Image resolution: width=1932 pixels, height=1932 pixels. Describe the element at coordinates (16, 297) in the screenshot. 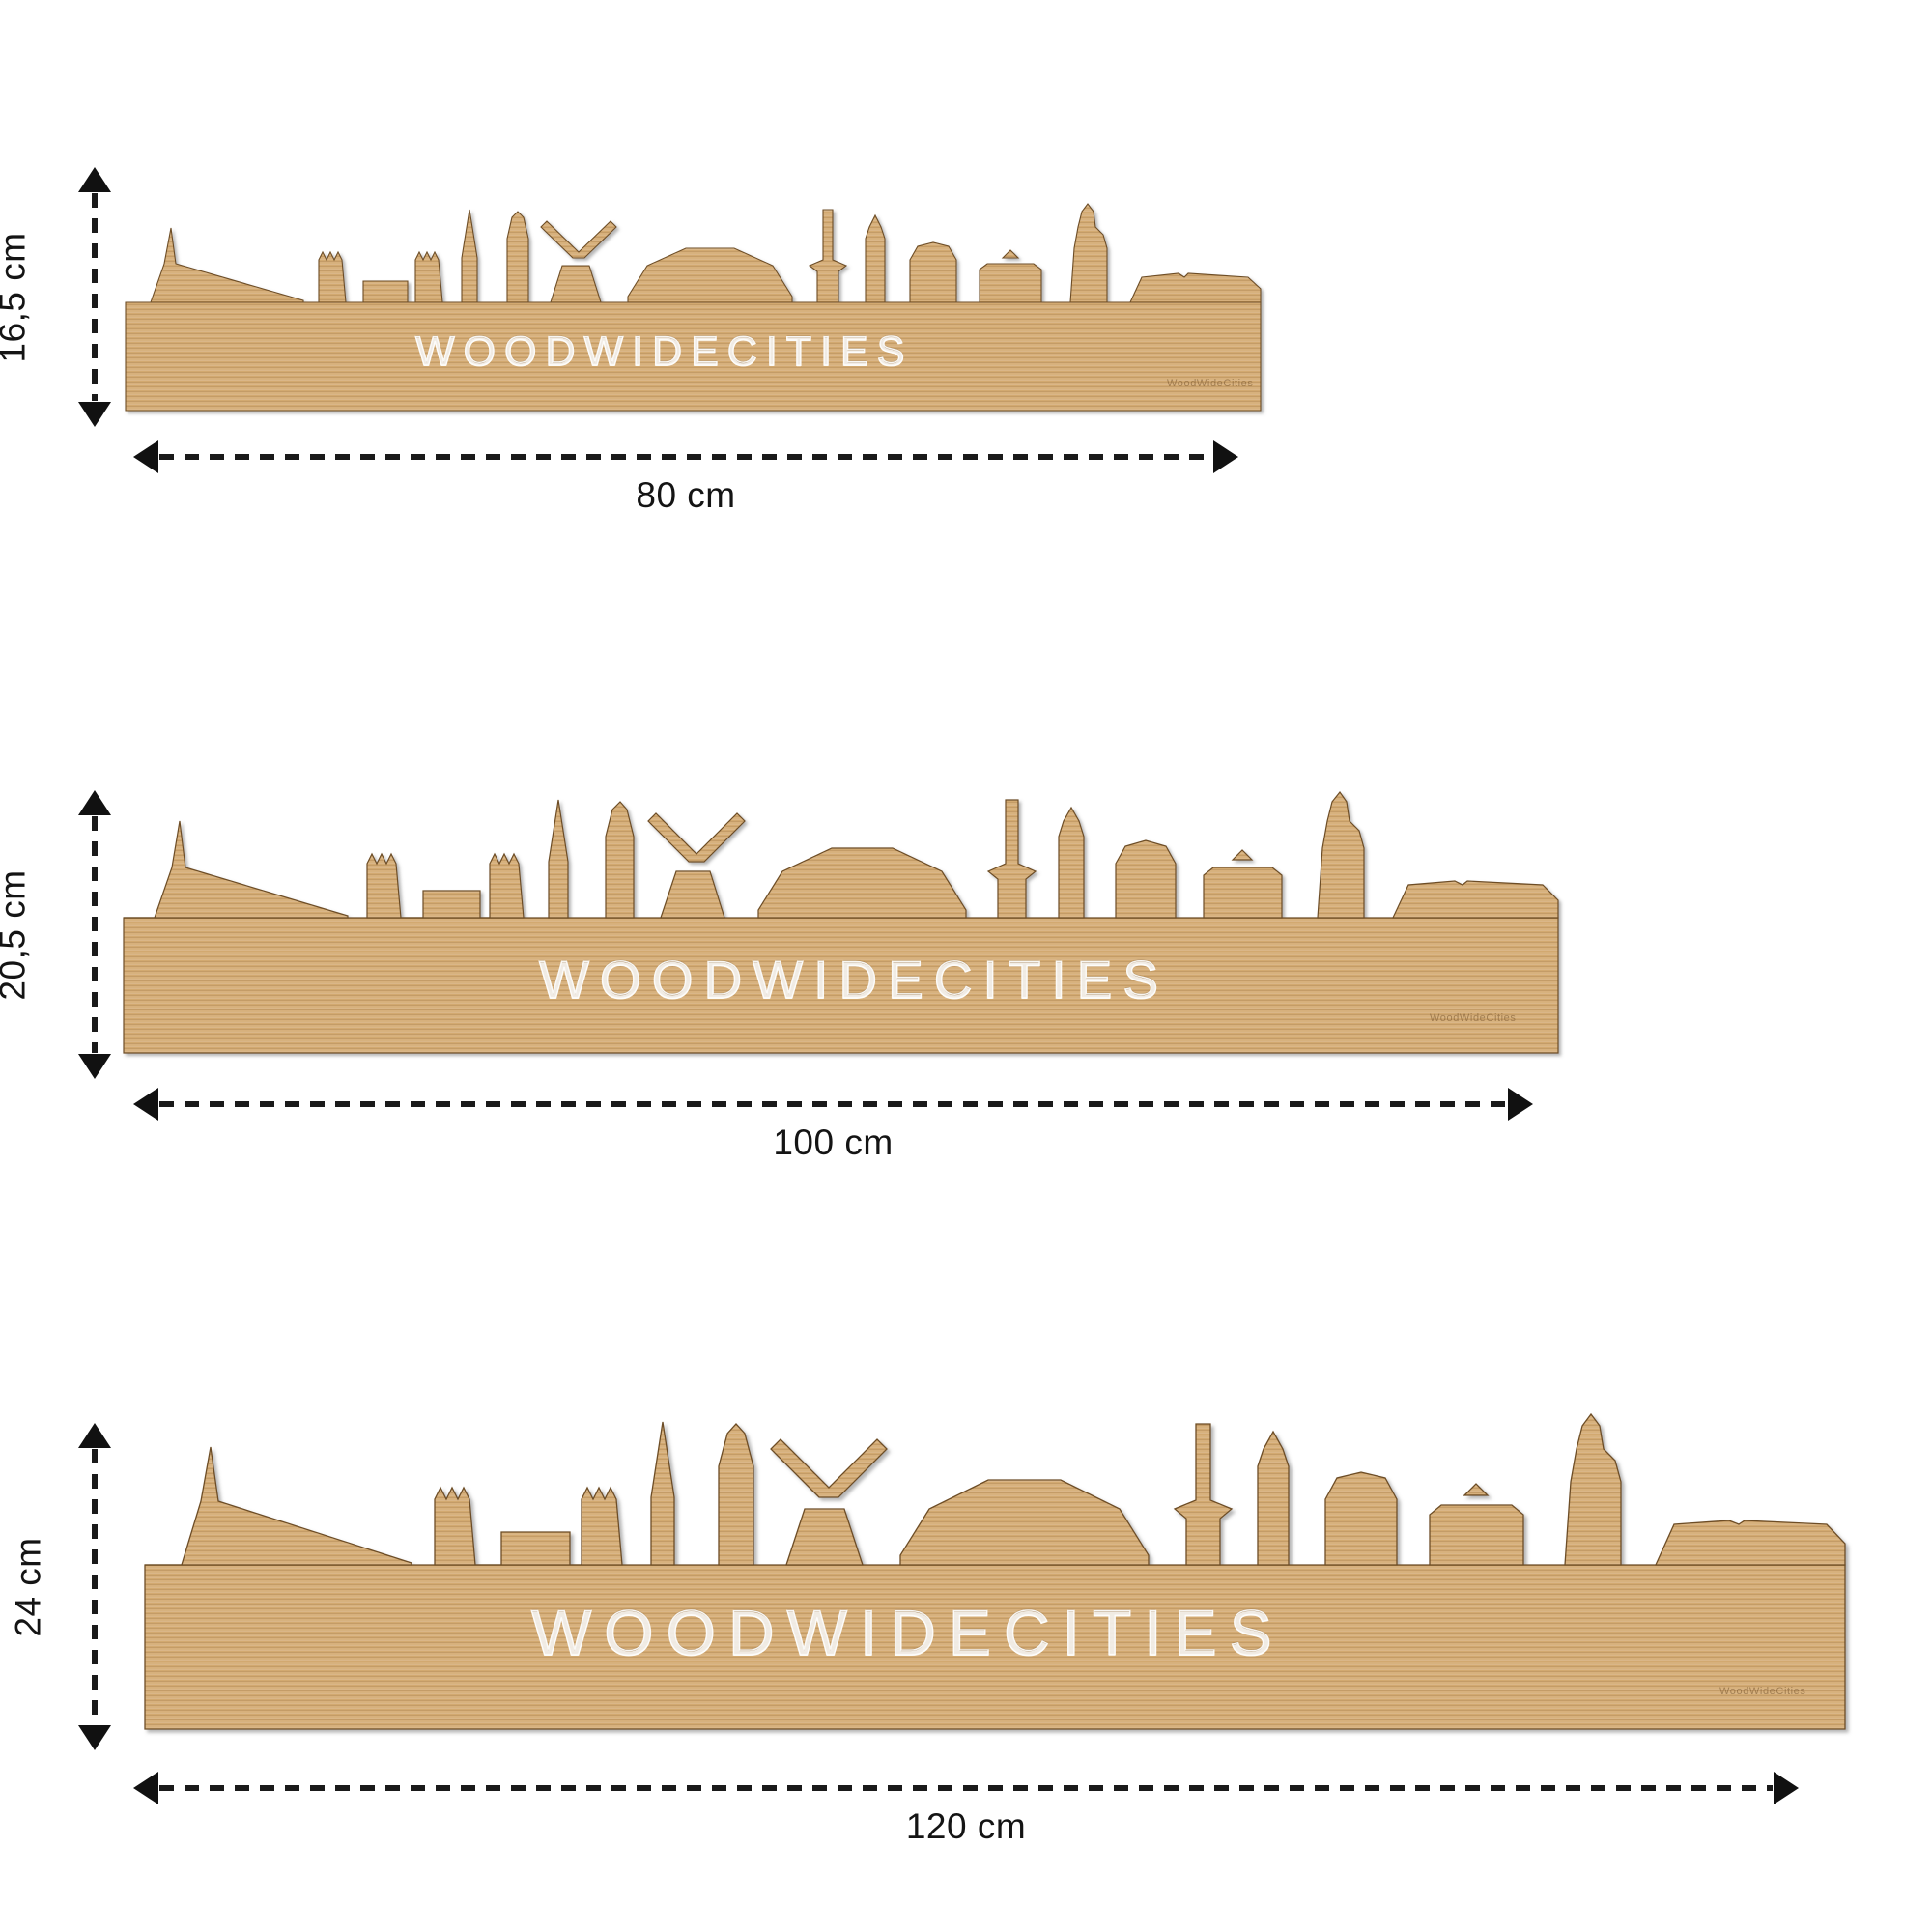

I see `height-label-80: 16,5 cm` at that location.